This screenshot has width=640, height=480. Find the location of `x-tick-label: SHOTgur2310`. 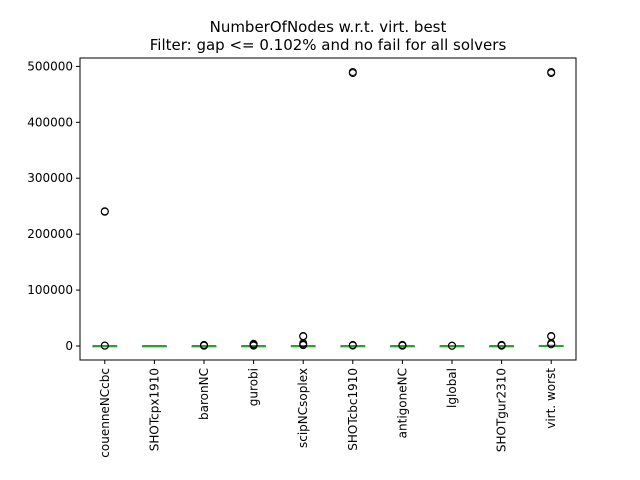

x-tick-label: SHOTgur2310 is located at coordinates (502, 410).